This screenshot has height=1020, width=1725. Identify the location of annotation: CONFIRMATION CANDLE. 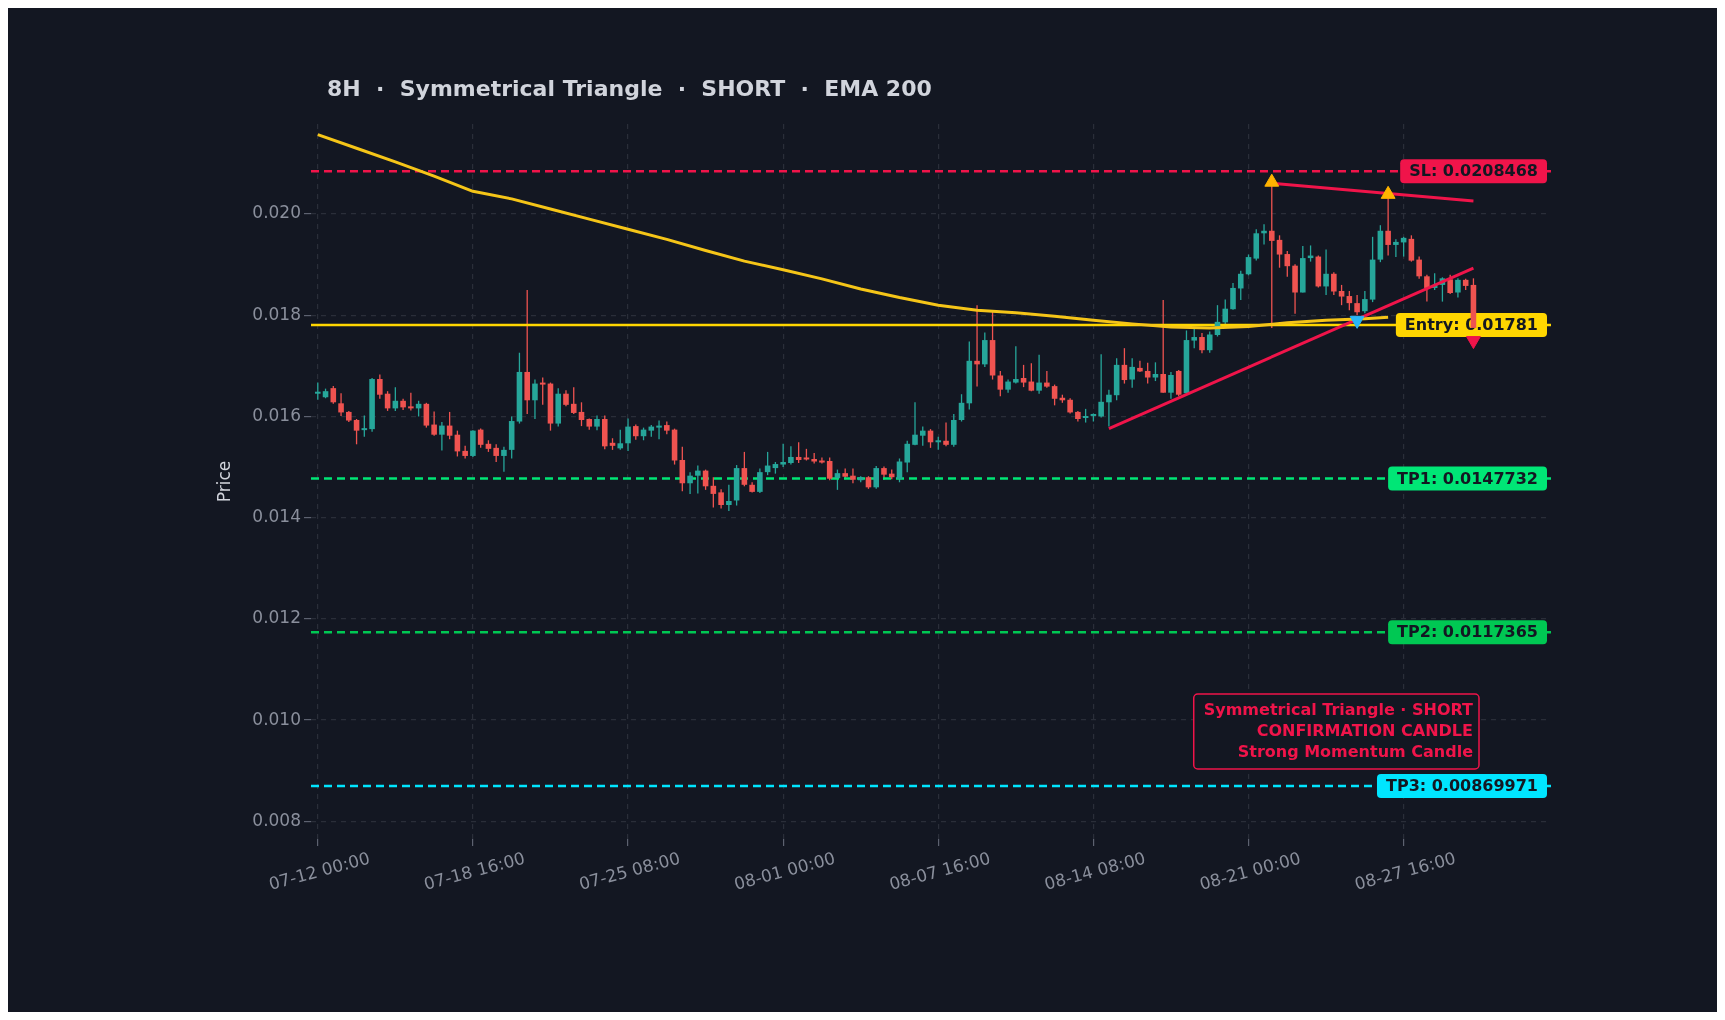
(1364, 730).